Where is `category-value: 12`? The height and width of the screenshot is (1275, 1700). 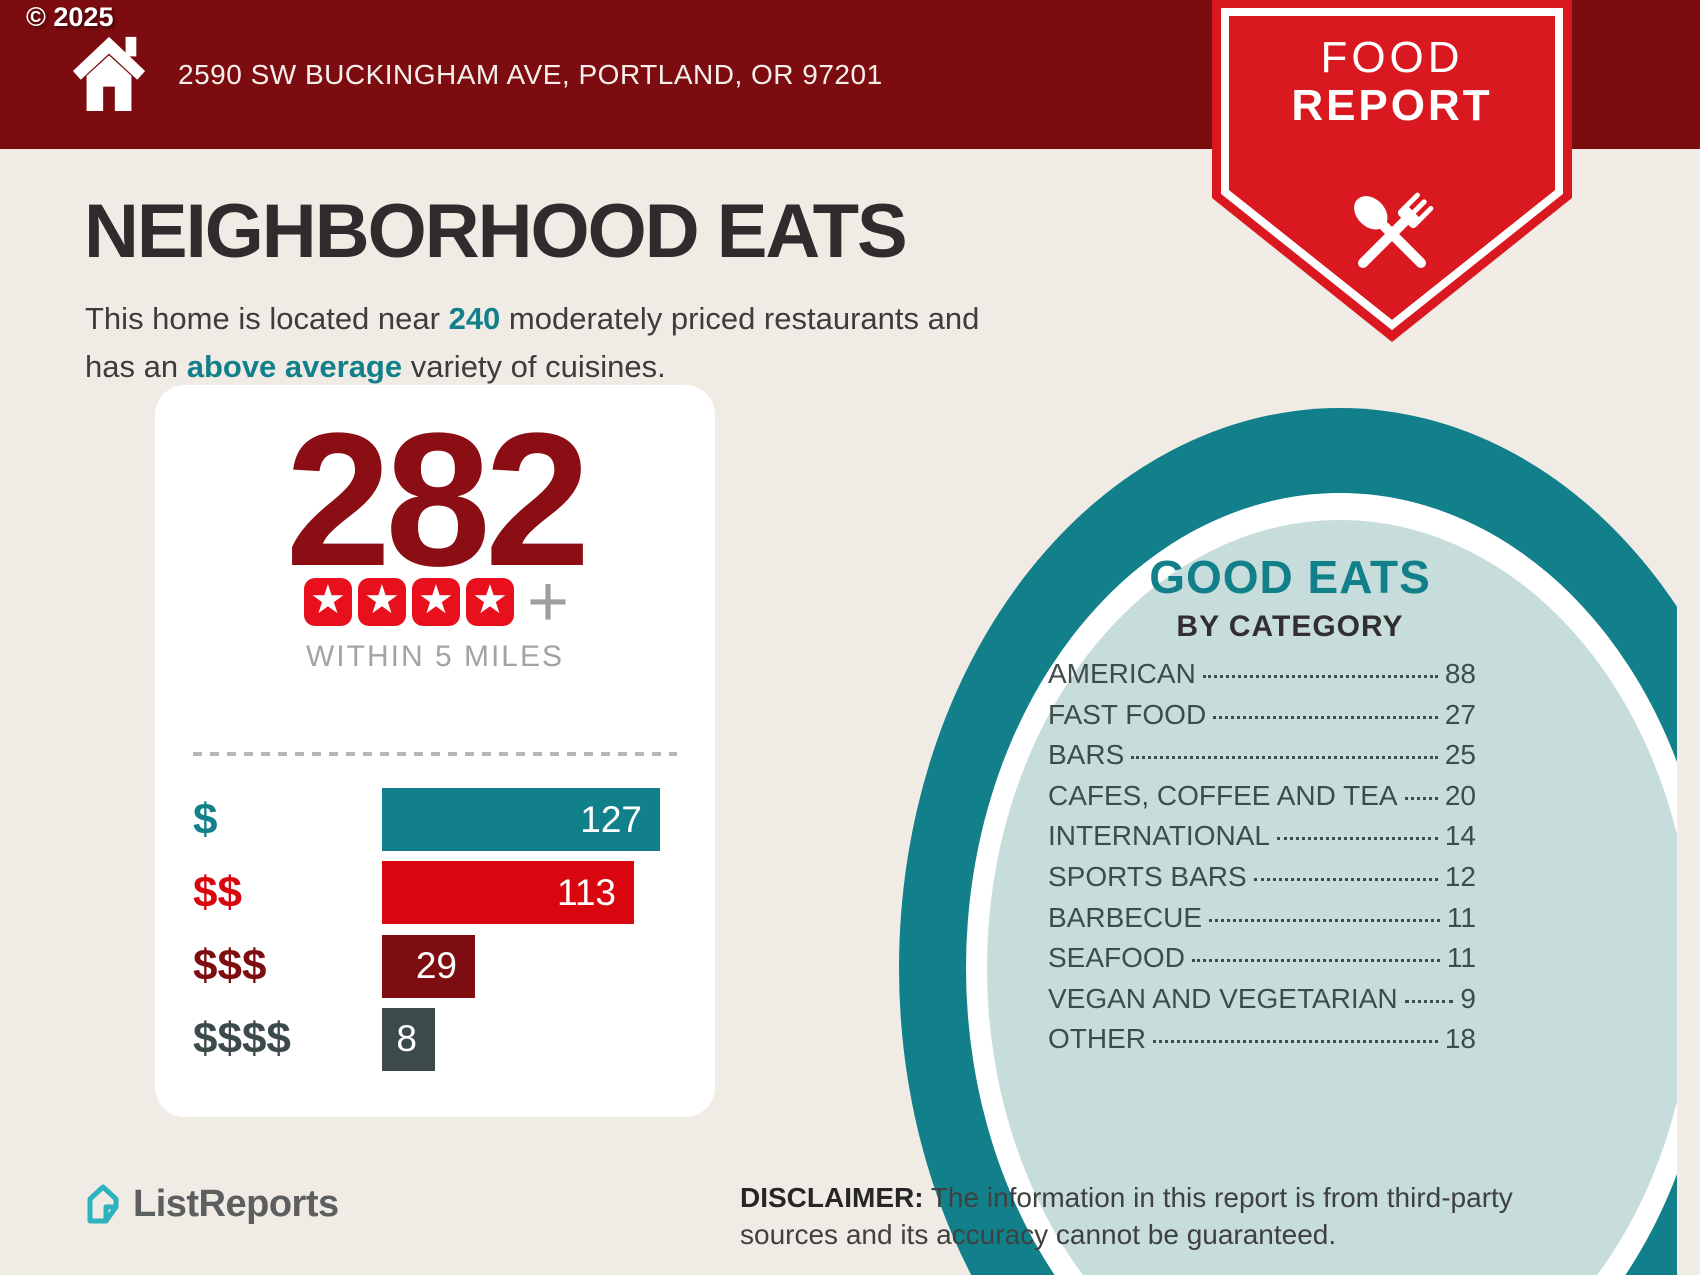
category-value: 12 is located at coordinates (1460, 876).